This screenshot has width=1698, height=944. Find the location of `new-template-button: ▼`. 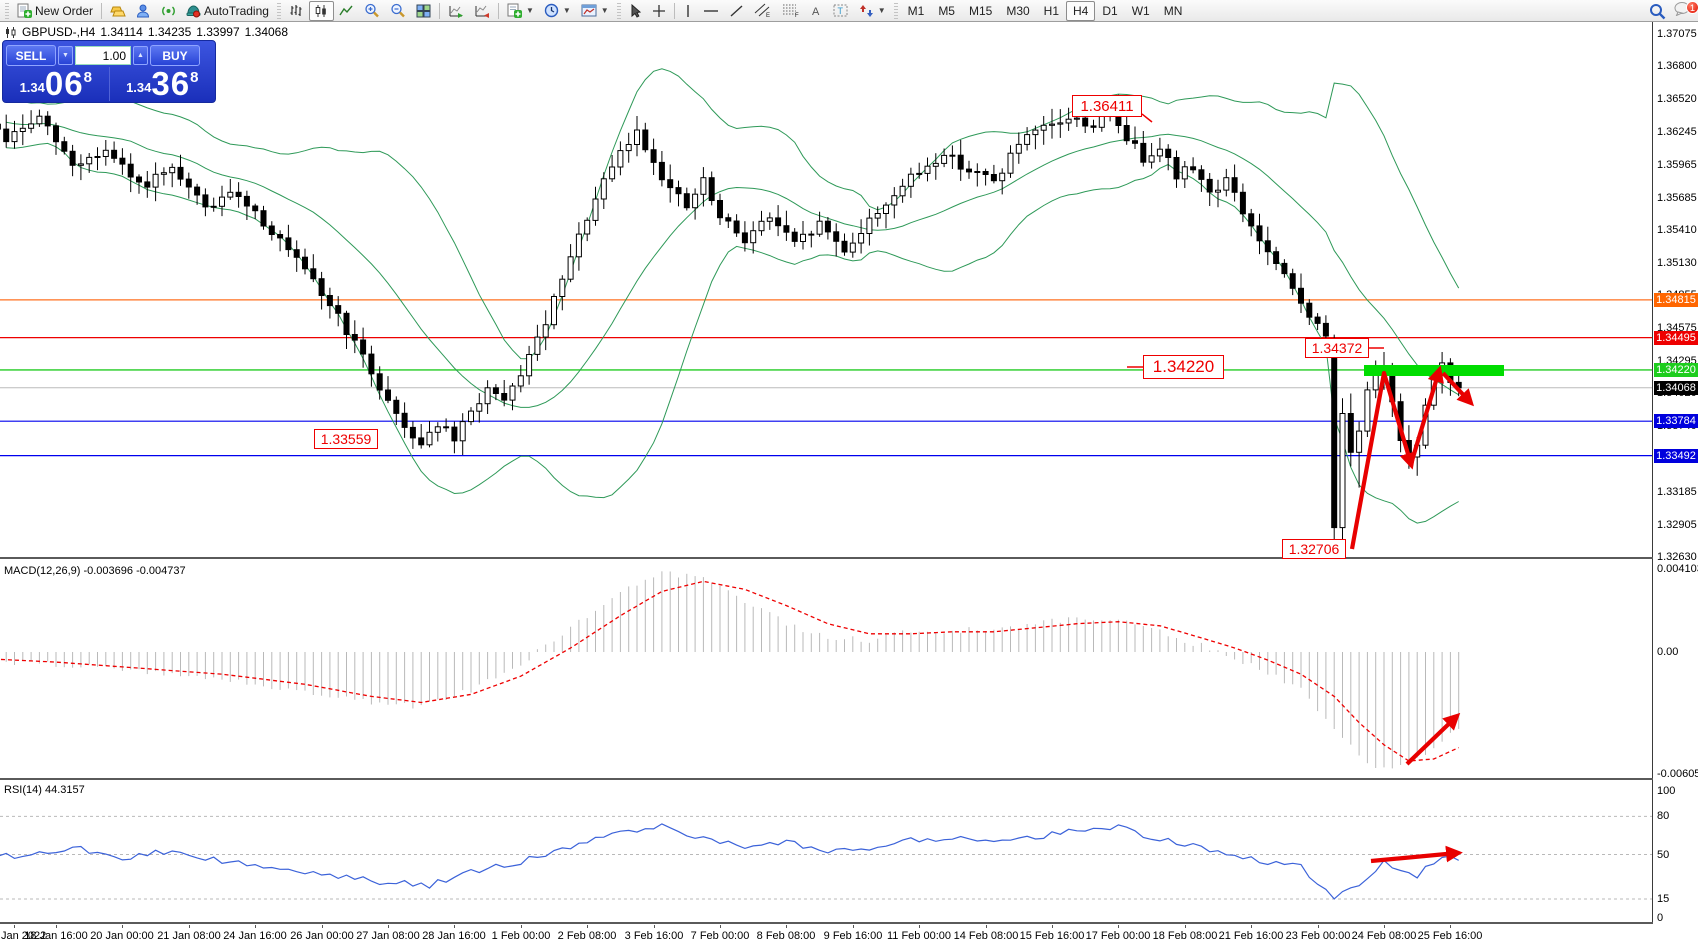

new-template-button: ▼ is located at coordinates (520, 11).